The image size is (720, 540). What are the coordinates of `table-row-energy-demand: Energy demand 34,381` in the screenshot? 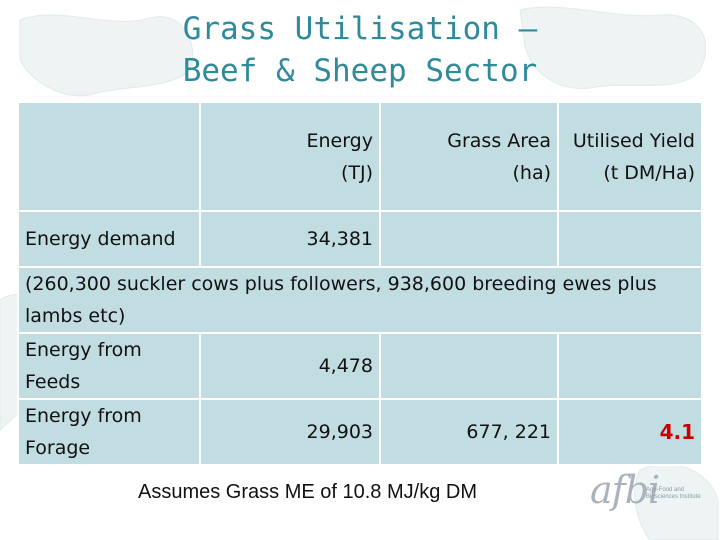 It's located at (360, 239).